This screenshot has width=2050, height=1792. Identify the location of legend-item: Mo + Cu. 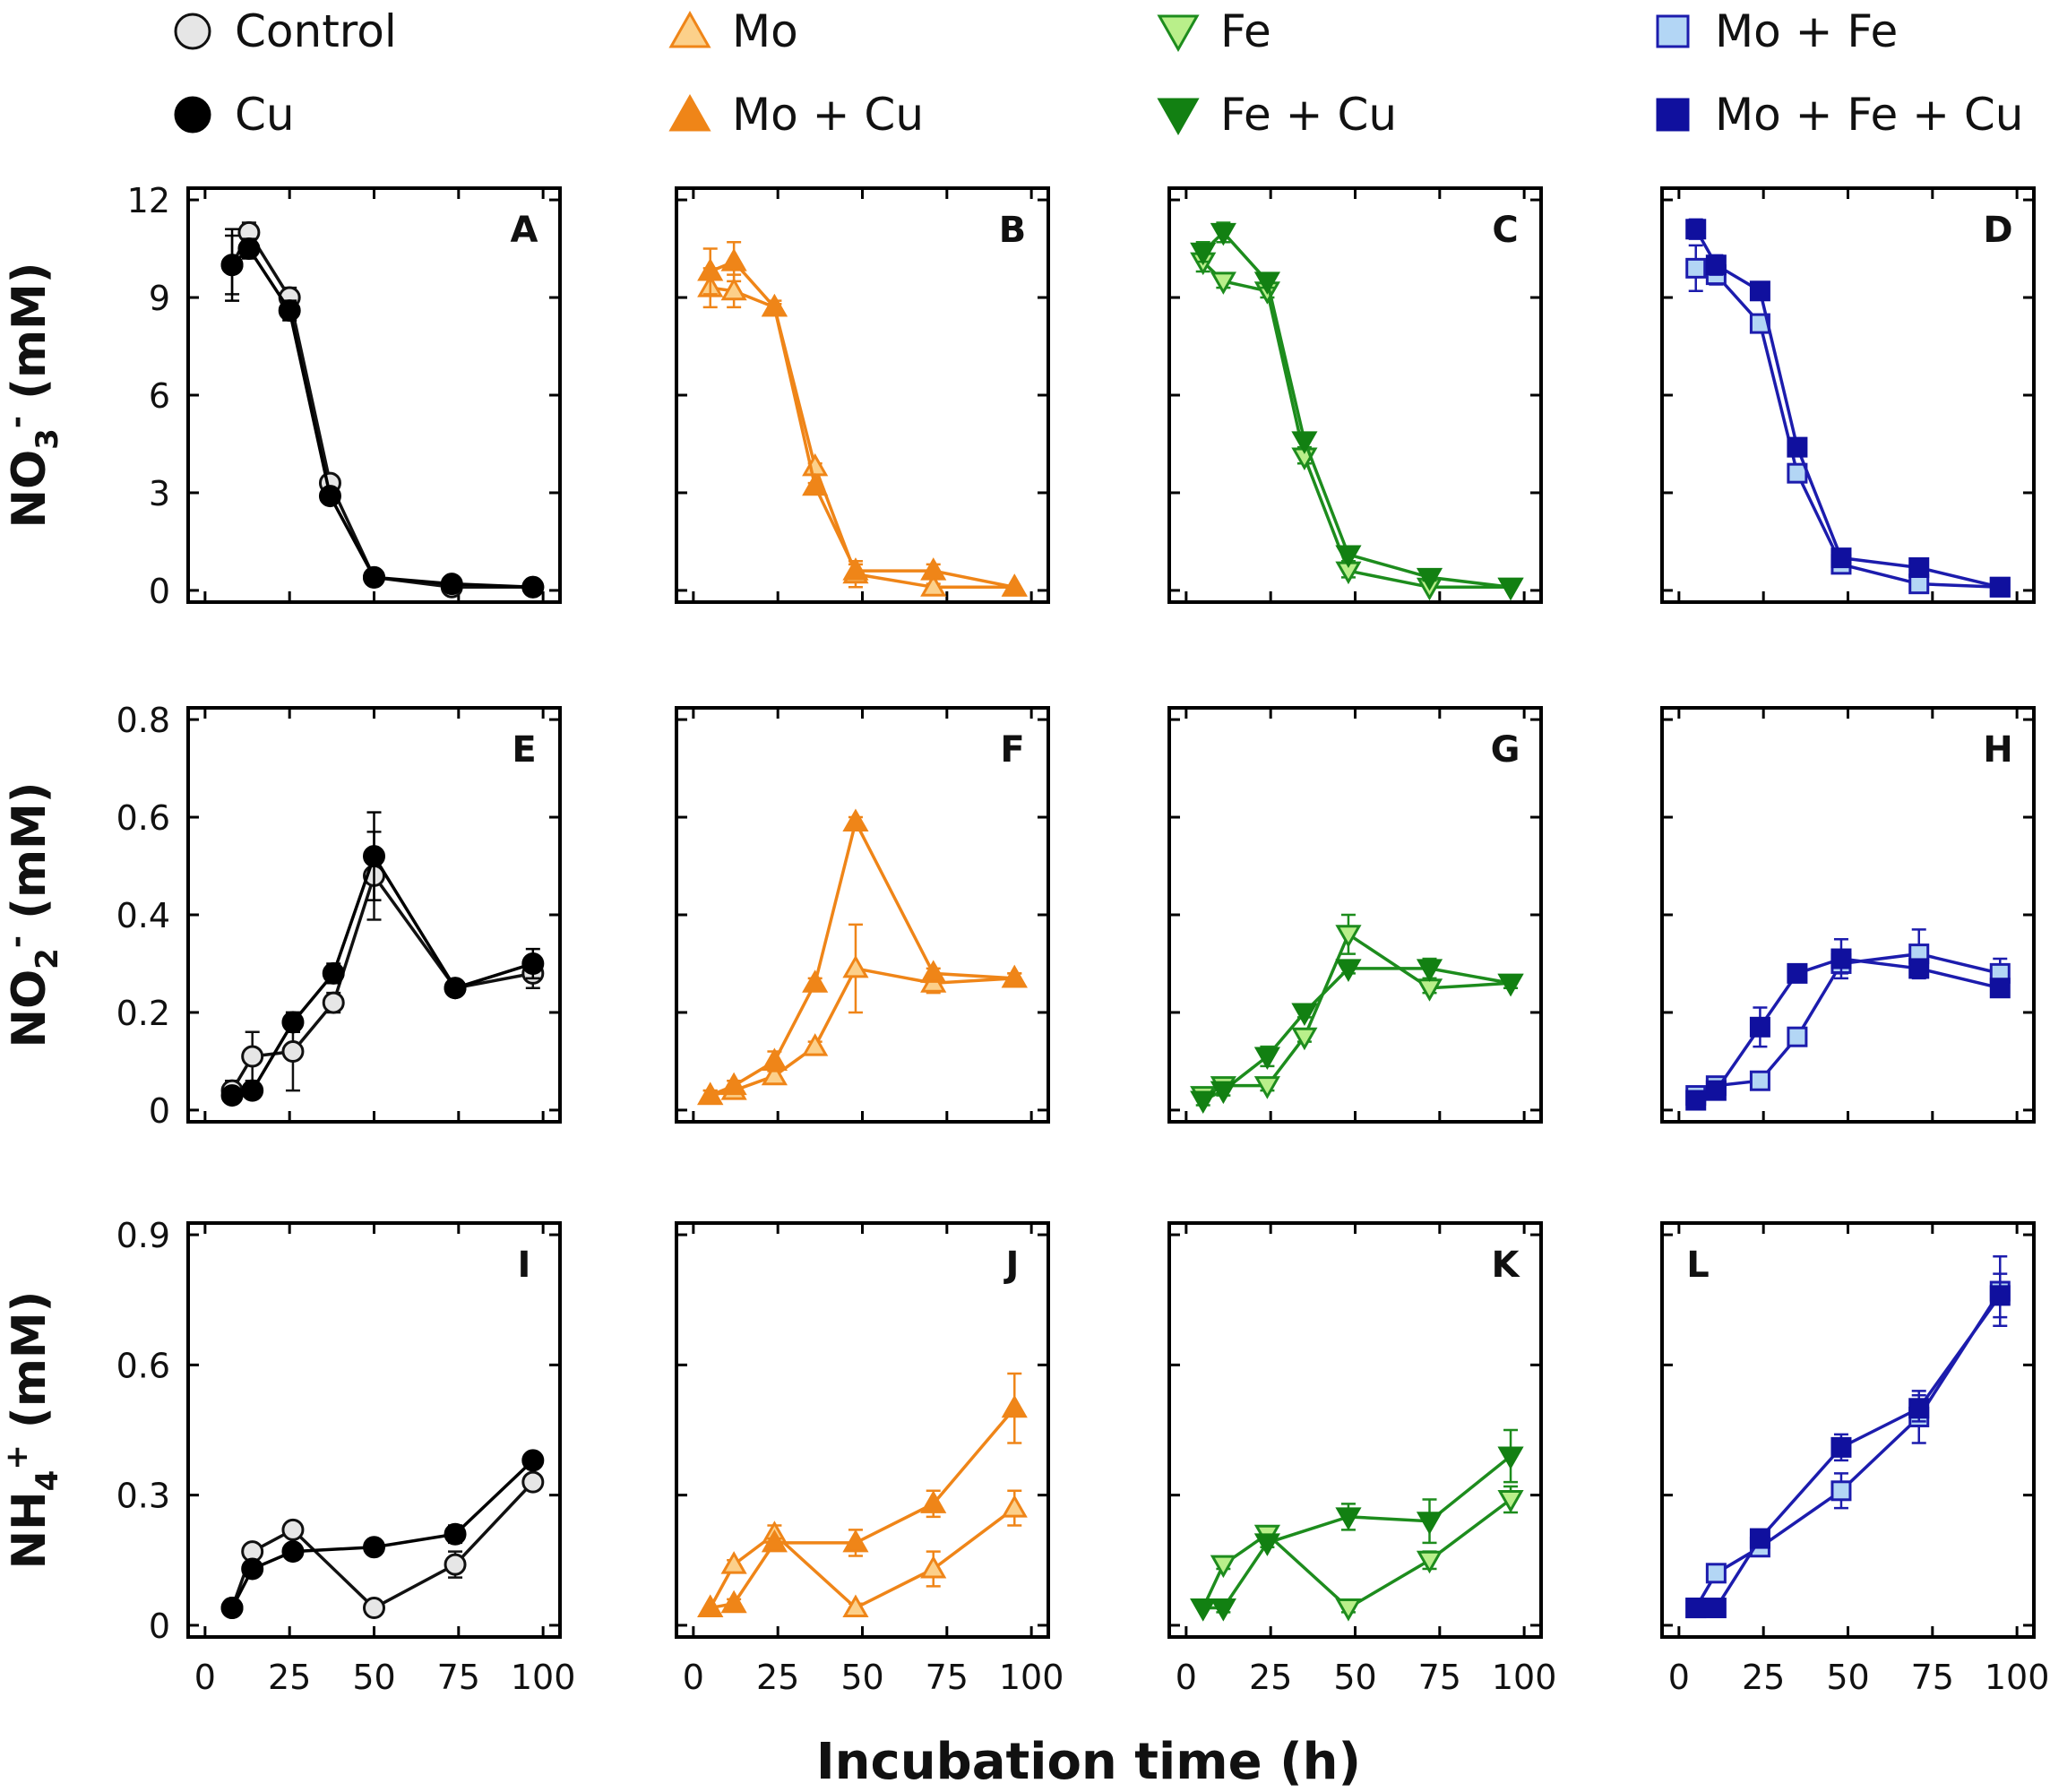
(796, 115).